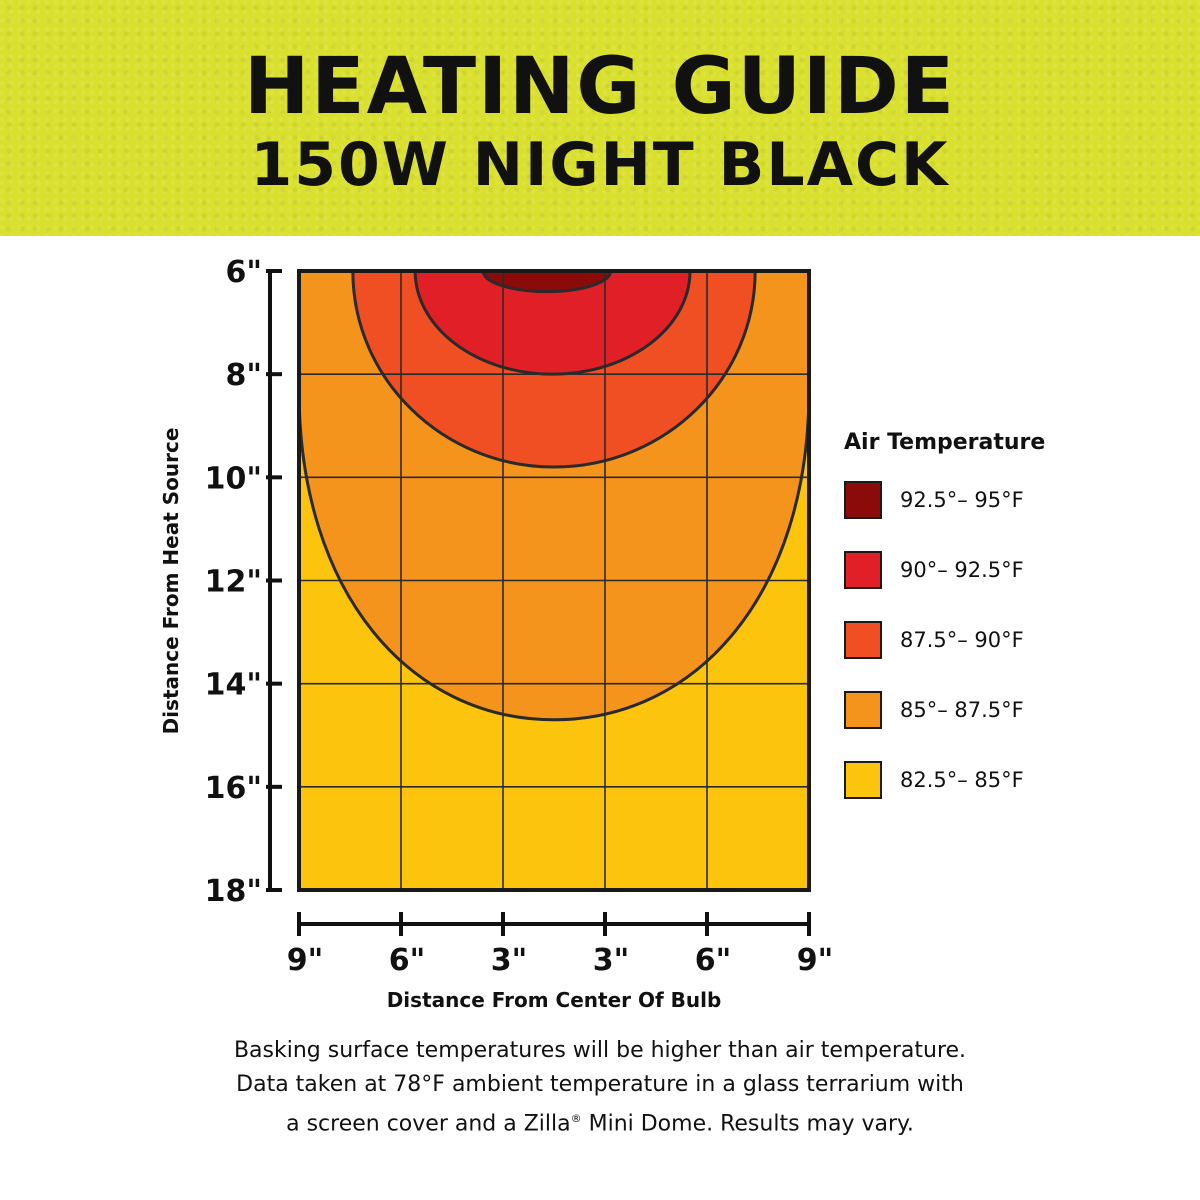 The width and height of the screenshot is (1200, 1200). What do you see at coordinates (576, 1118) in the screenshot?
I see `registered-mark: ®` at bounding box center [576, 1118].